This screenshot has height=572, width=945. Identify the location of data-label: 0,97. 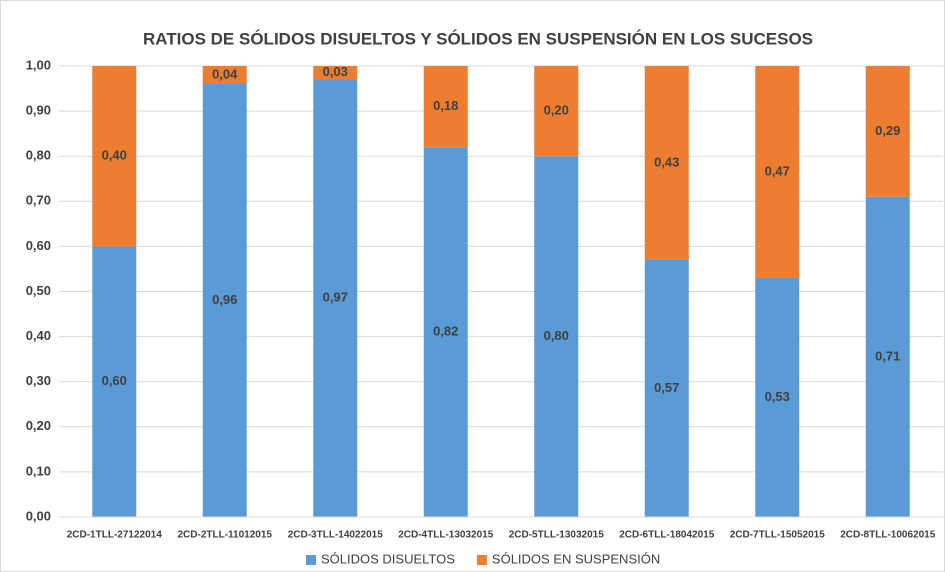
(335, 297).